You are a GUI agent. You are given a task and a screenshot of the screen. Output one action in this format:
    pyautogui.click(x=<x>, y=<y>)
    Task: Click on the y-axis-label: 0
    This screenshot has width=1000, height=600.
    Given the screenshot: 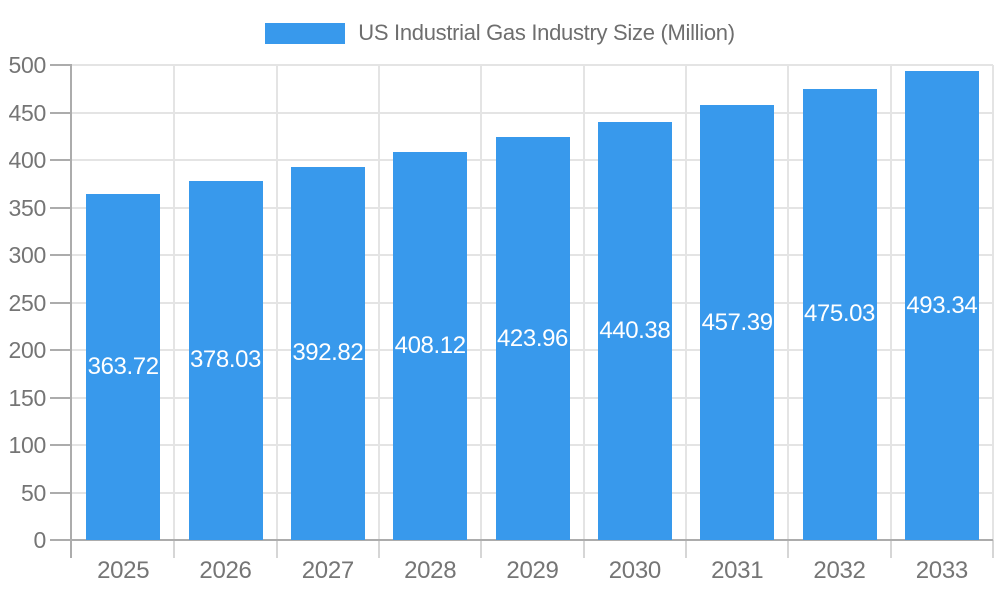 What is the action you would take?
    pyautogui.click(x=40, y=540)
    